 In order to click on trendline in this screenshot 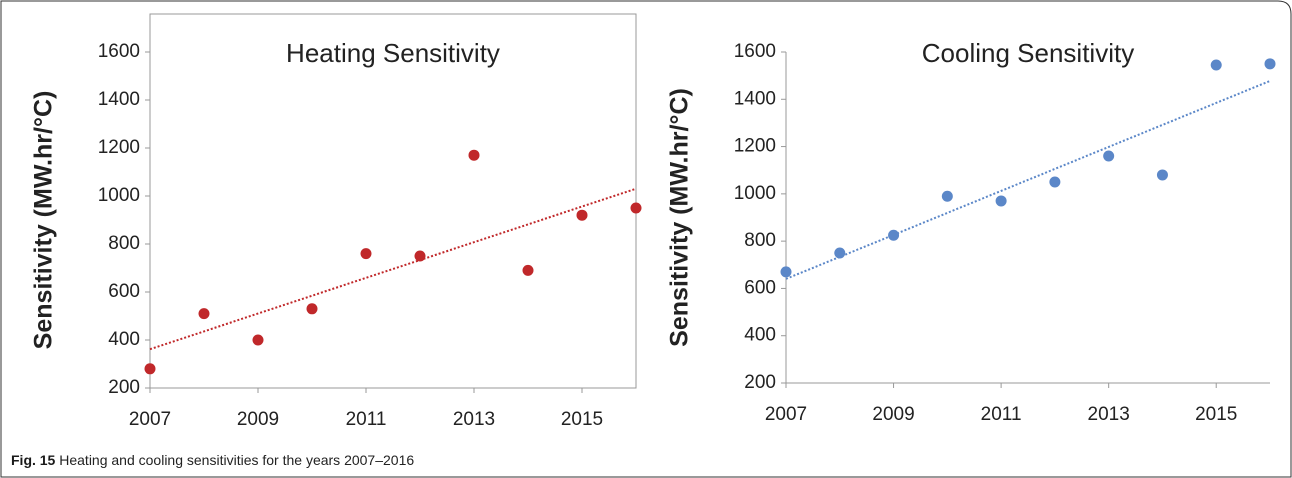, I will do `click(393, 269)`.